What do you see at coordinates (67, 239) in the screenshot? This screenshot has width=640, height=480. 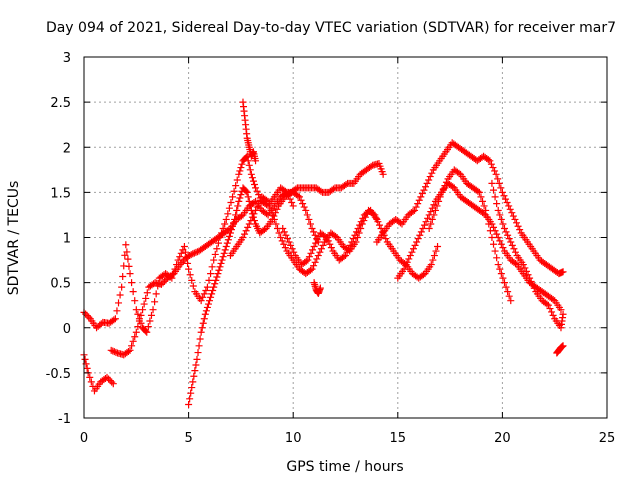 I see `y-tick-label: 1` at bounding box center [67, 239].